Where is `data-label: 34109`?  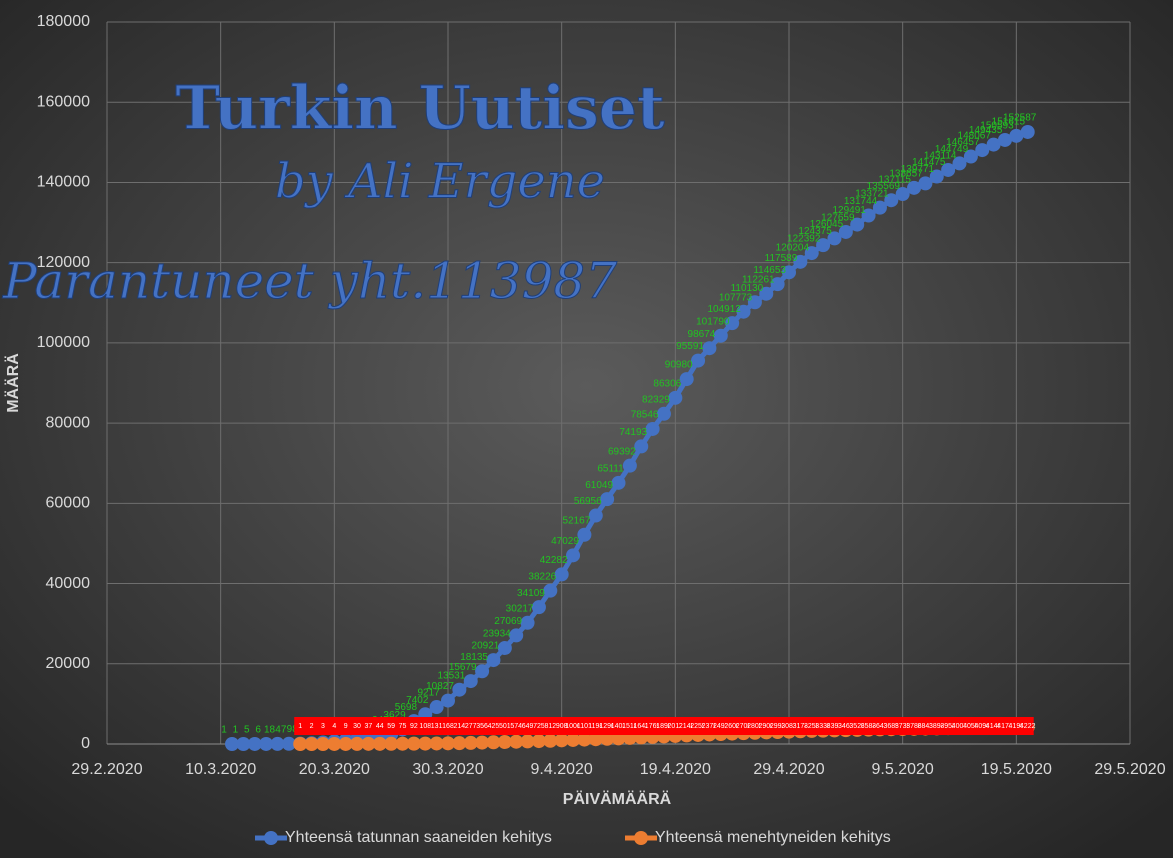
data-label: 34109 is located at coordinates (531, 593).